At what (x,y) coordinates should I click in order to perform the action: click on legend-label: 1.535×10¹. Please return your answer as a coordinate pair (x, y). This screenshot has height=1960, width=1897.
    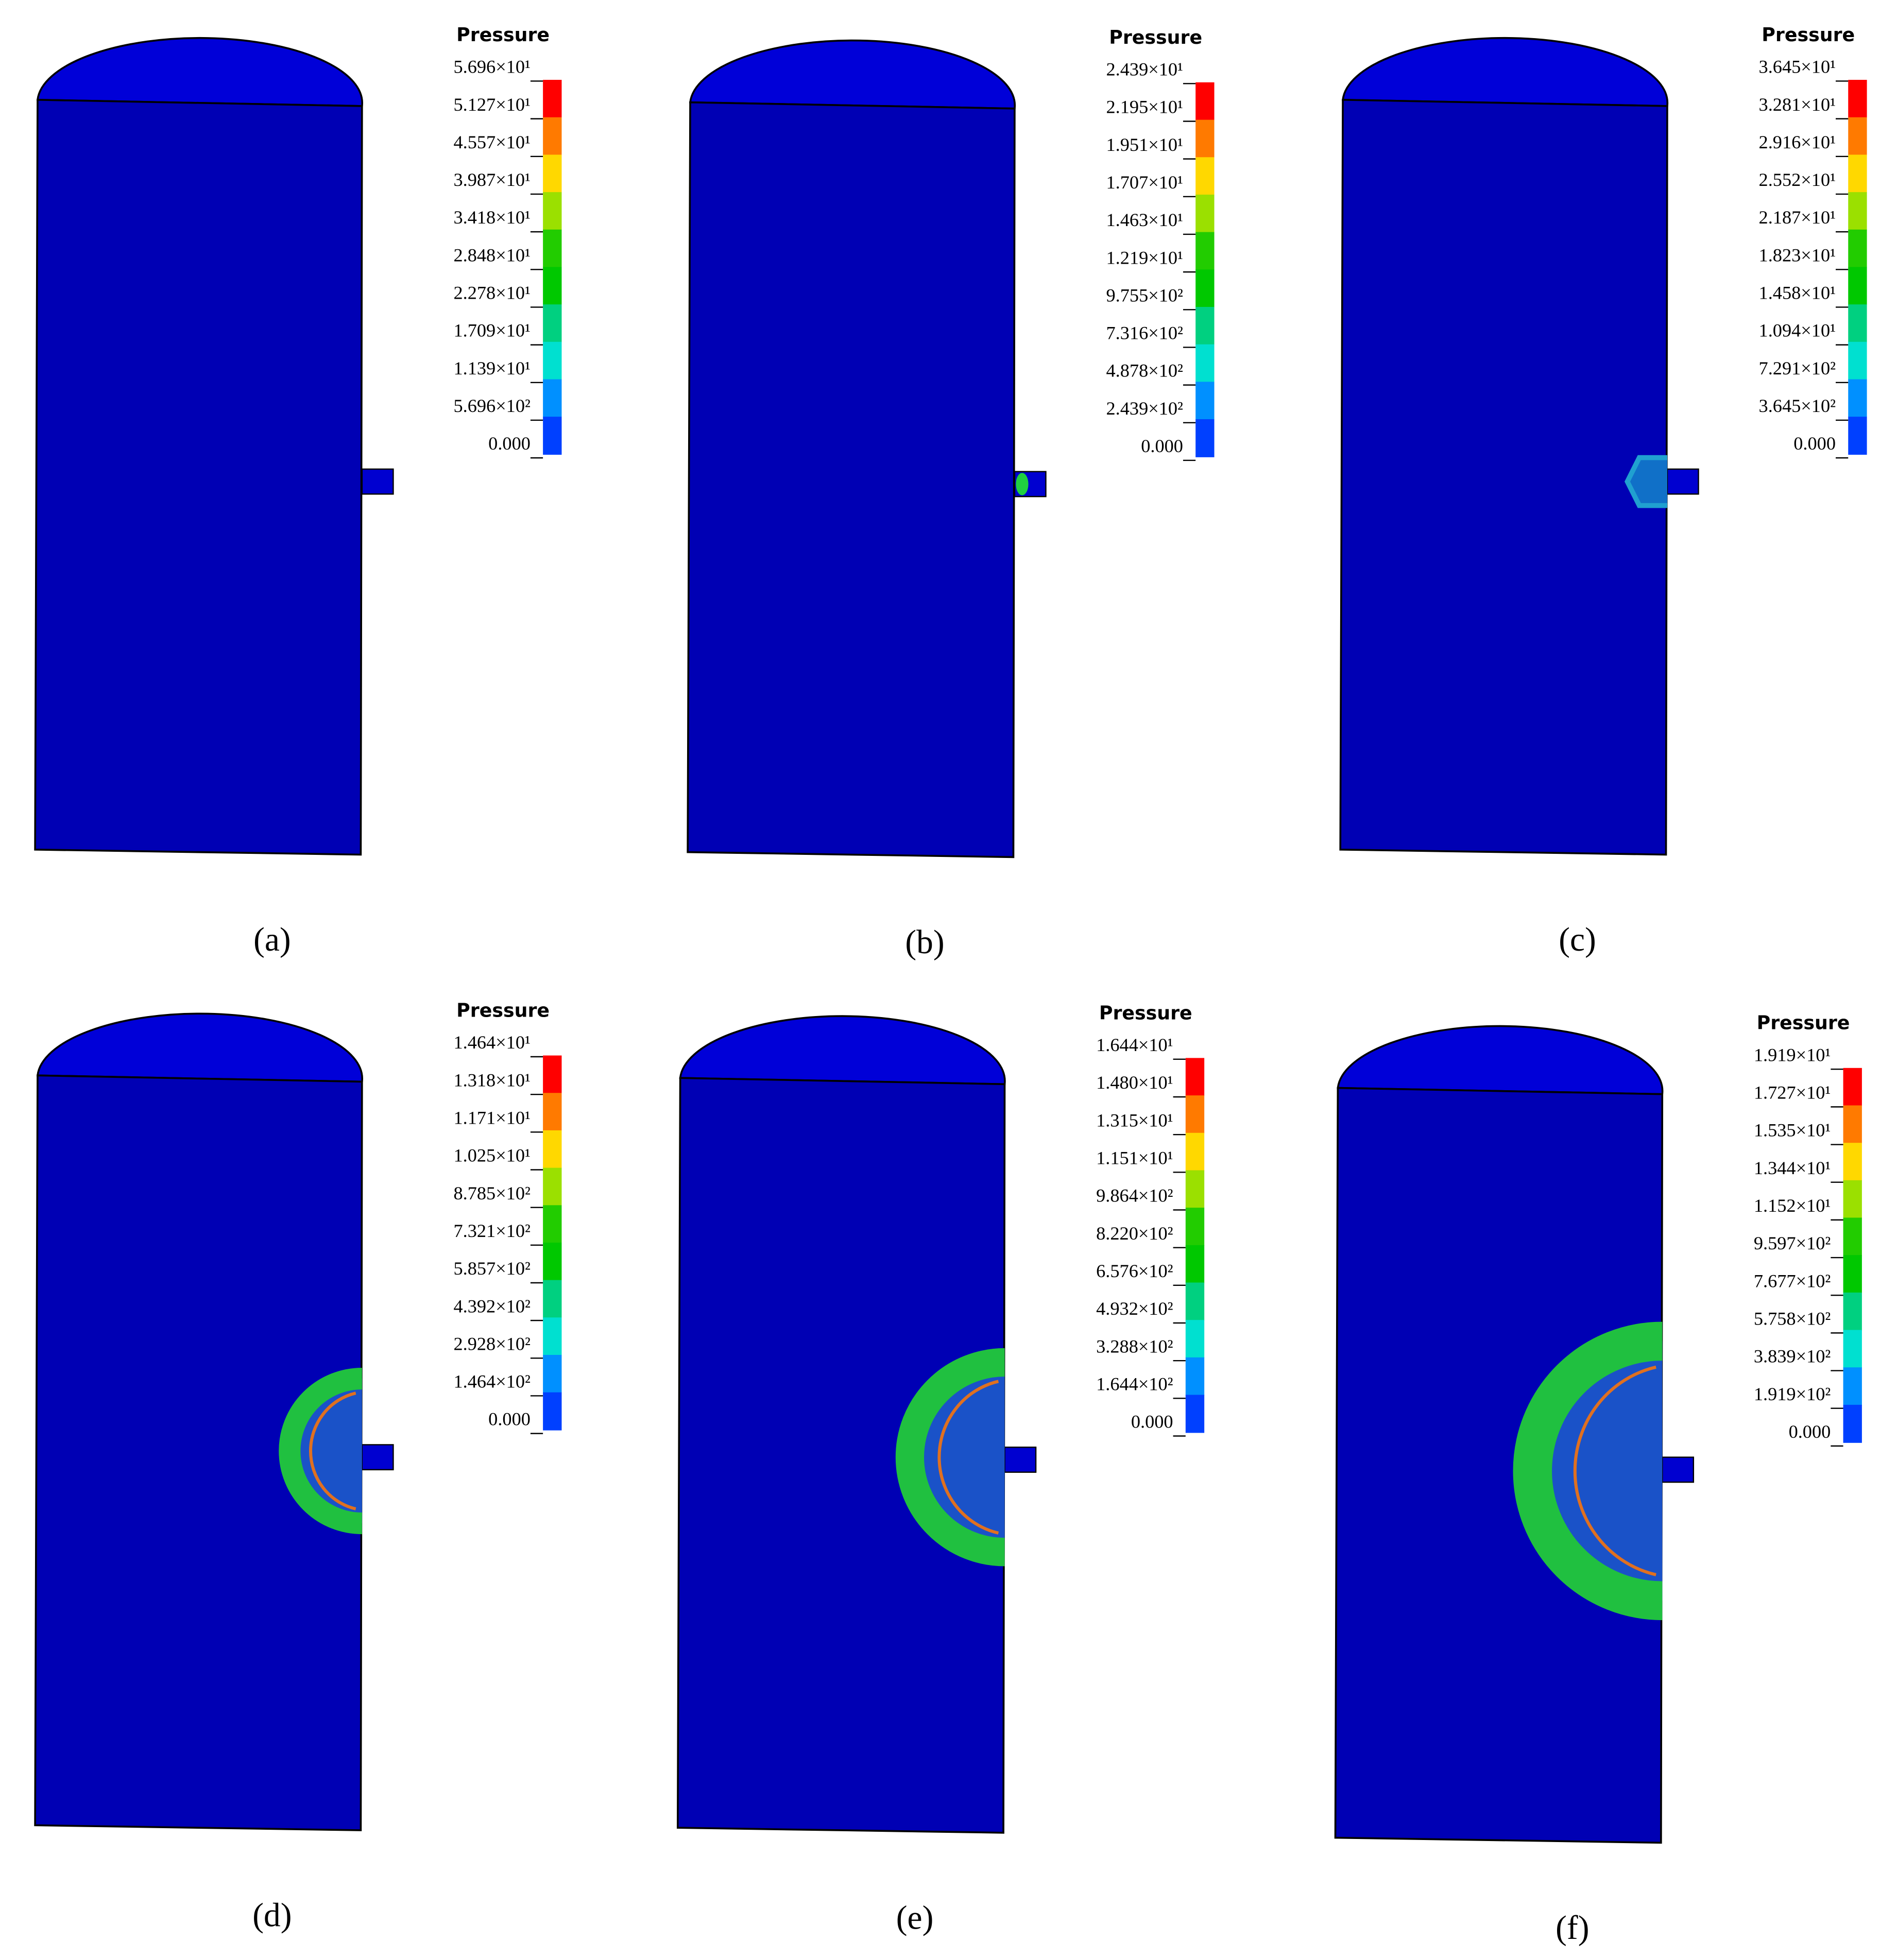
    Looking at the image, I should click on (1792, 1130).